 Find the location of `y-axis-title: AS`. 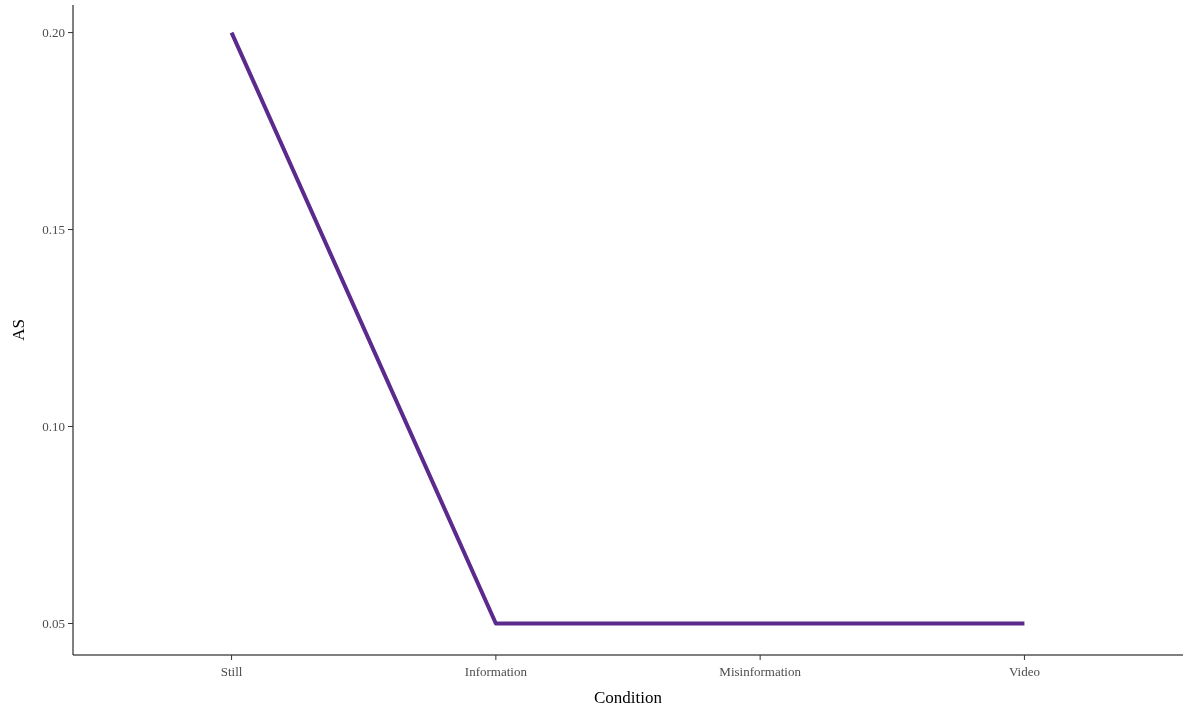

y-axis-title: AS is located at coordinates (18, 330).